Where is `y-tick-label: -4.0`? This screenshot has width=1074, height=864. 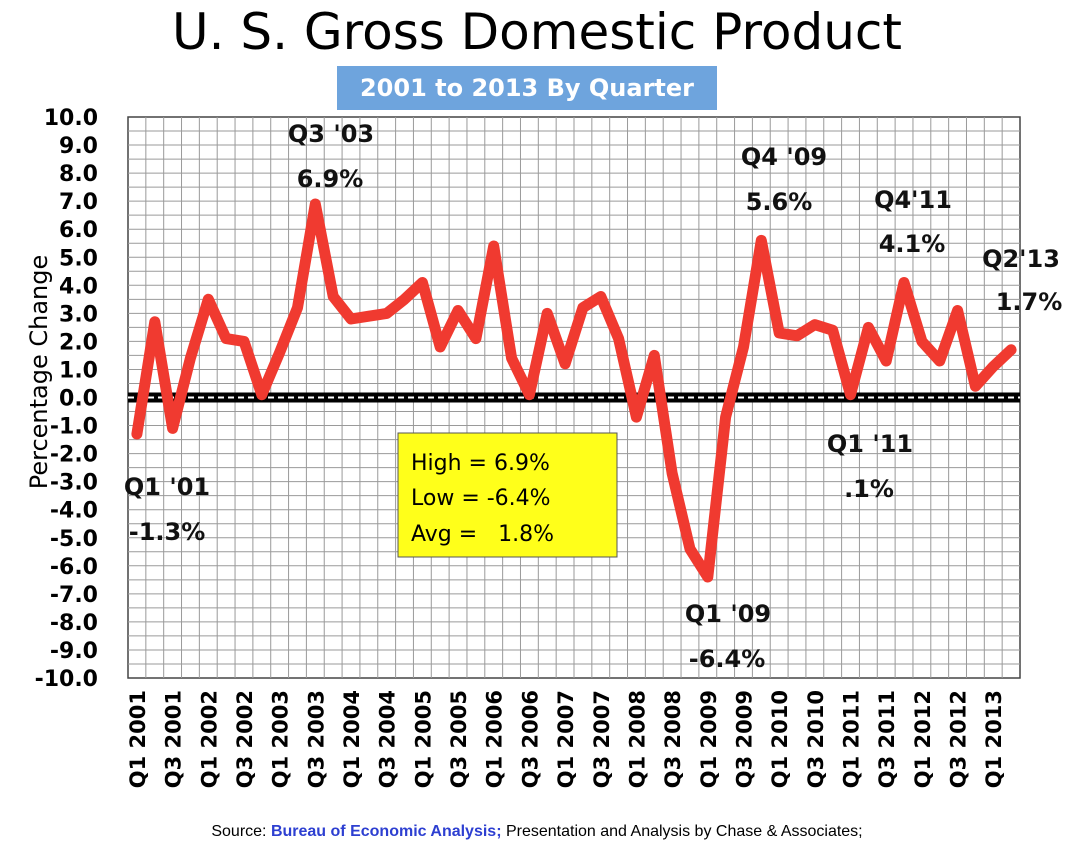 y-tick-label: -4.0 is located at coordinates (74, 511).